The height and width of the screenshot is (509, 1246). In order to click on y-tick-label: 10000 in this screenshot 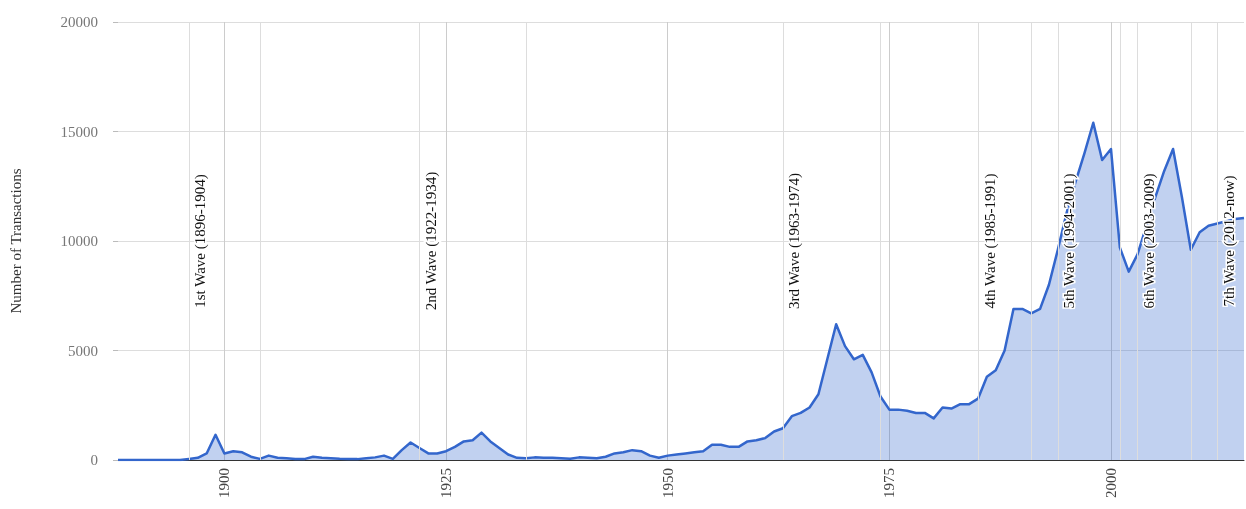, I will do `click(79, 241)`.